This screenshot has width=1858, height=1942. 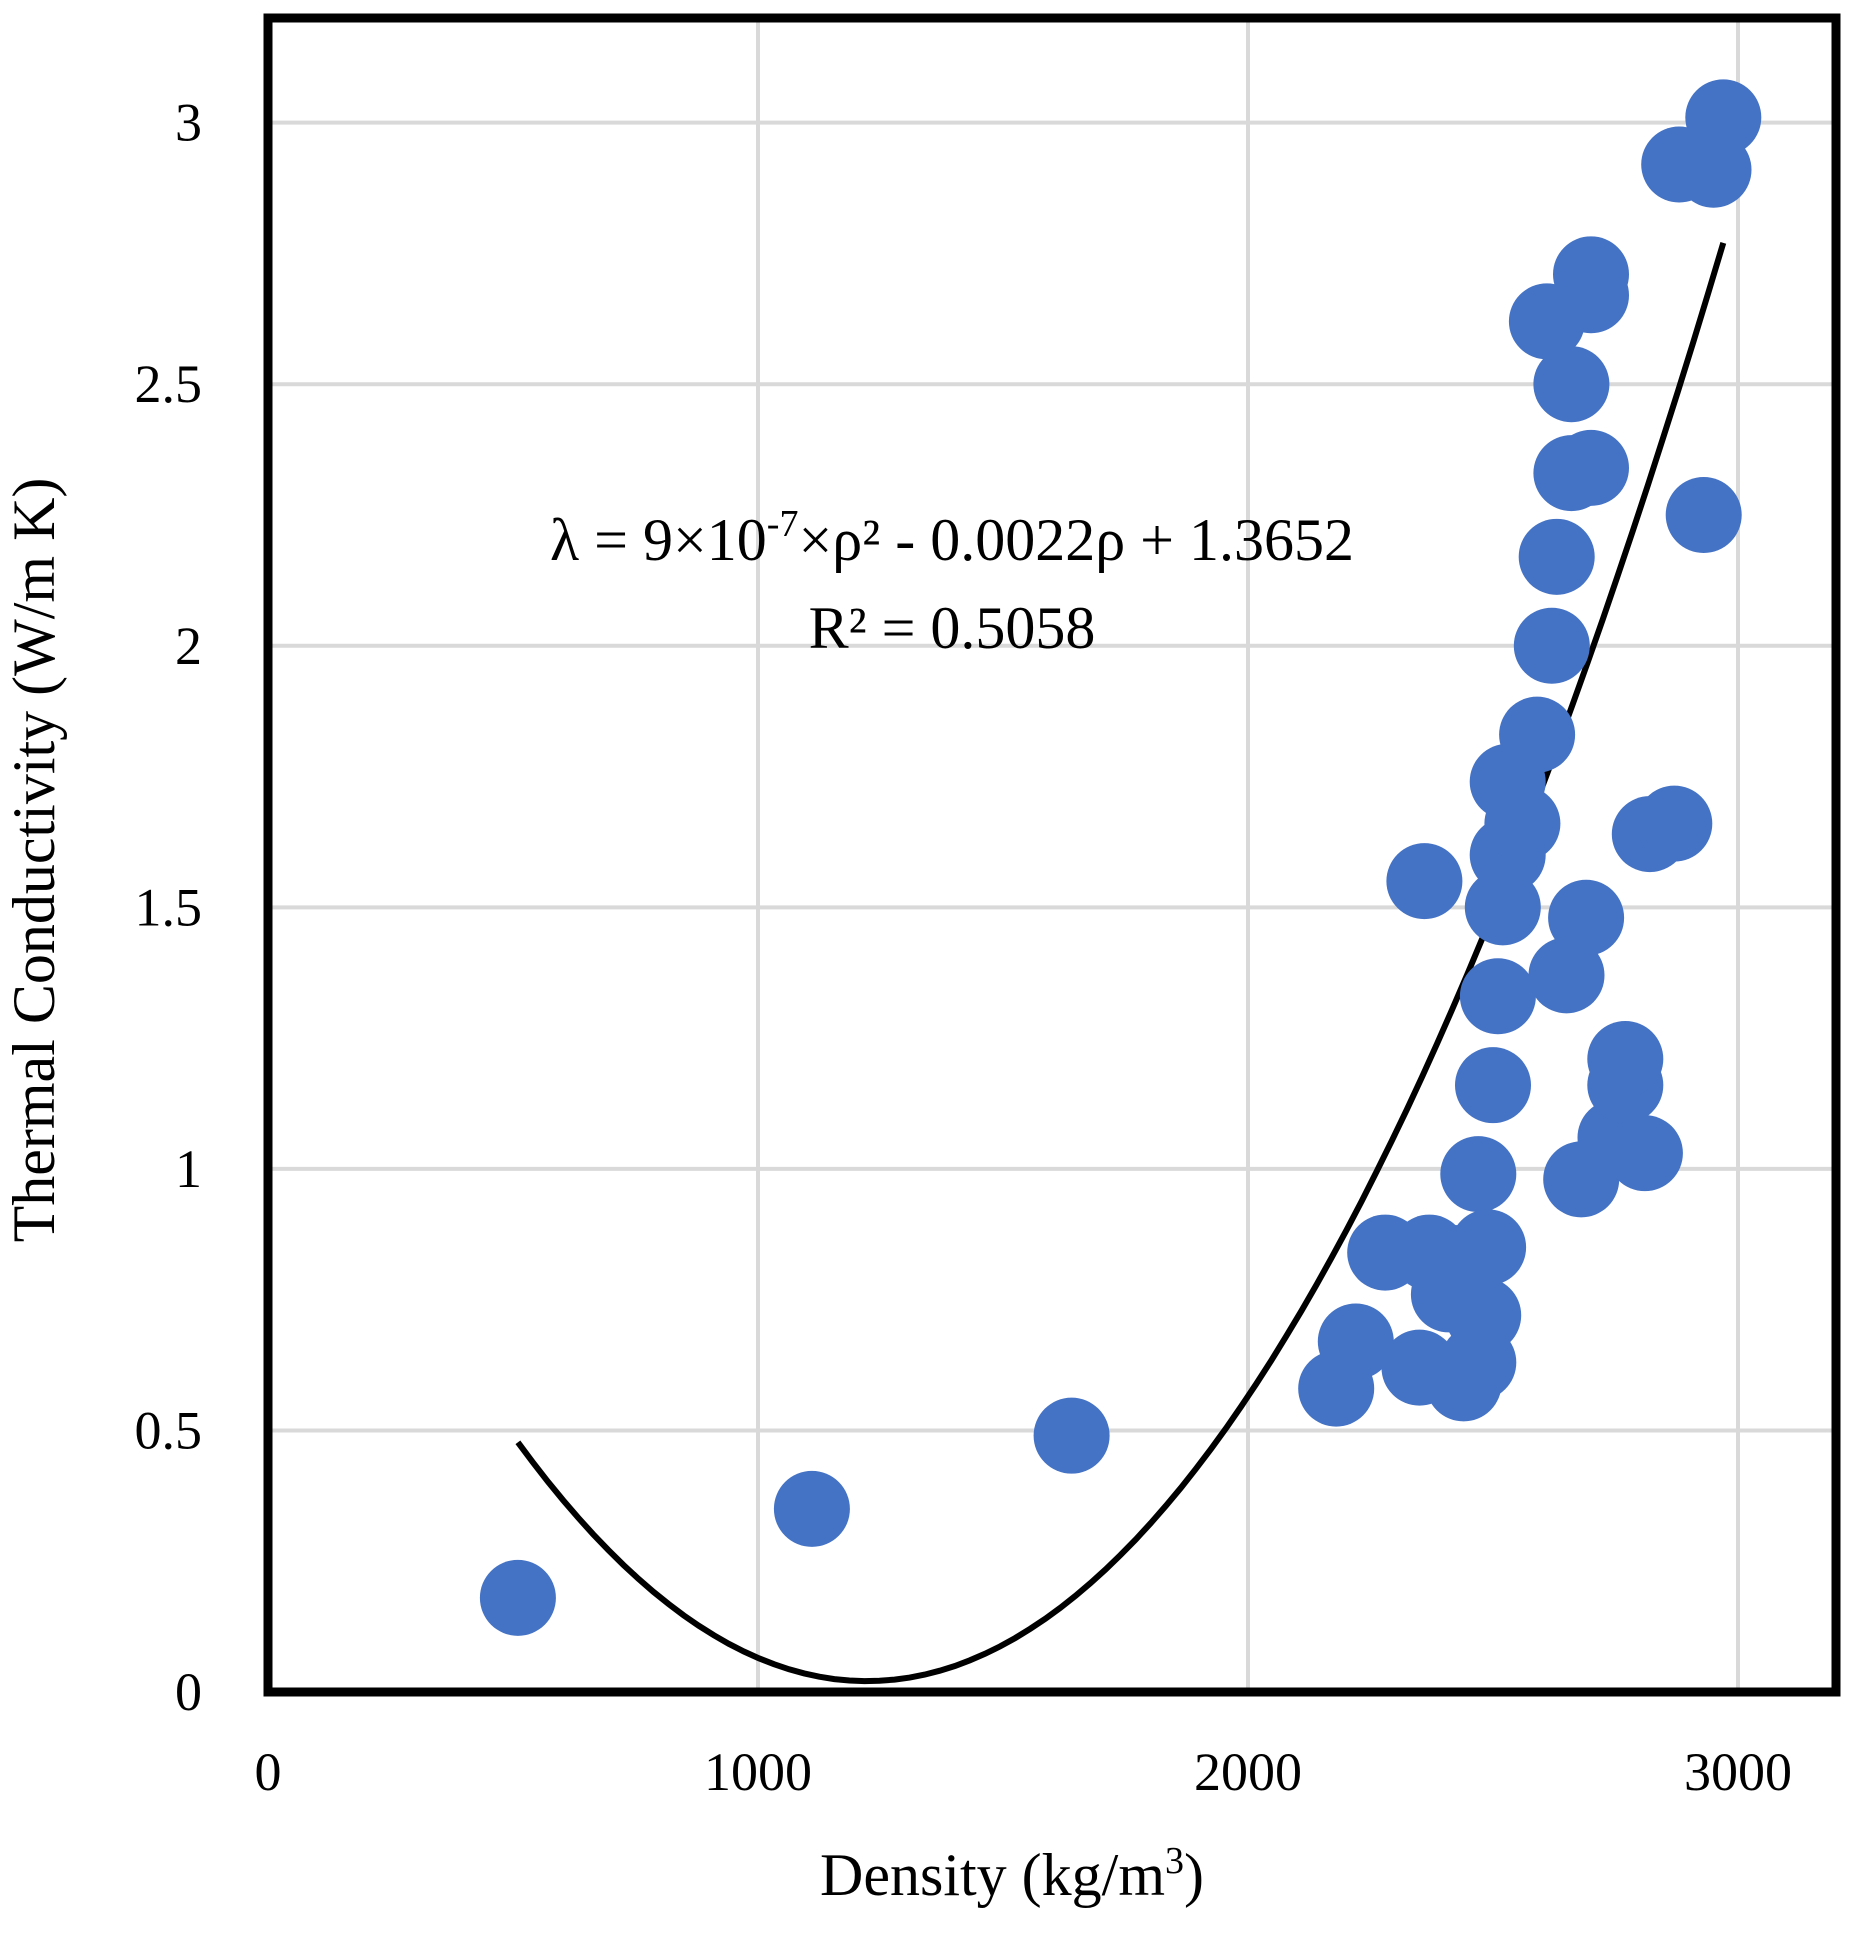 I want to click on trendline-equation: λ = 9×10-7×ρ² - 0.0022ρ + 1.3652, so click(x=952, y=538).